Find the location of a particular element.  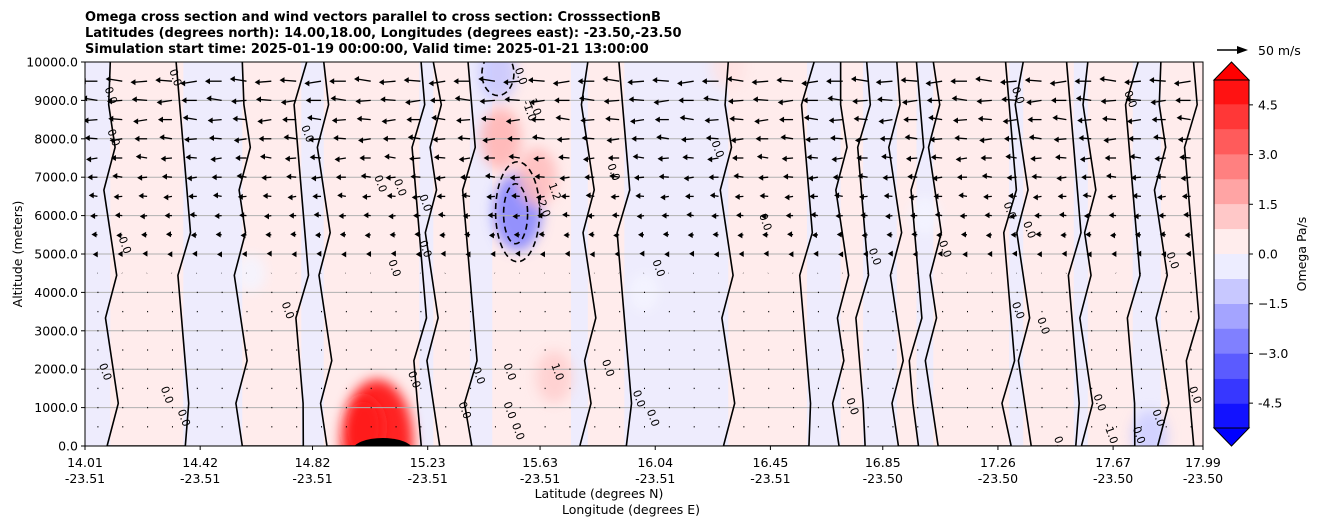

contour-label-45: 0.0 is located at coordinates (1158, 417).